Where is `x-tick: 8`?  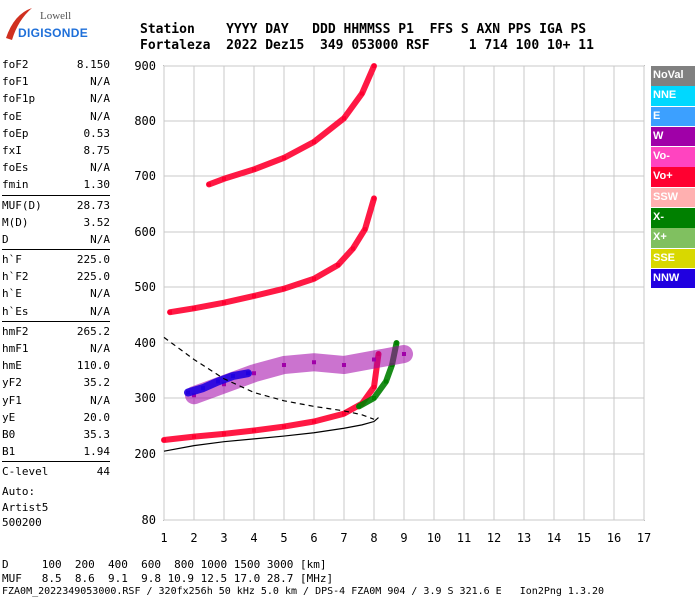 x-tick: 8 is located at coordinates (373, 538).